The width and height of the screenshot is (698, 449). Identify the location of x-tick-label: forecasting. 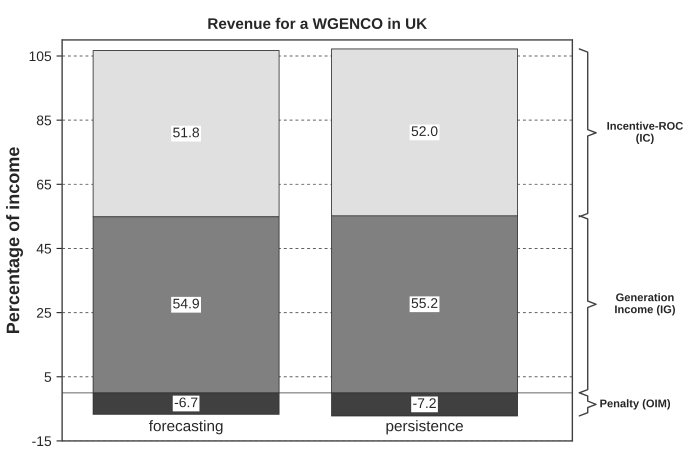
(185, 427).